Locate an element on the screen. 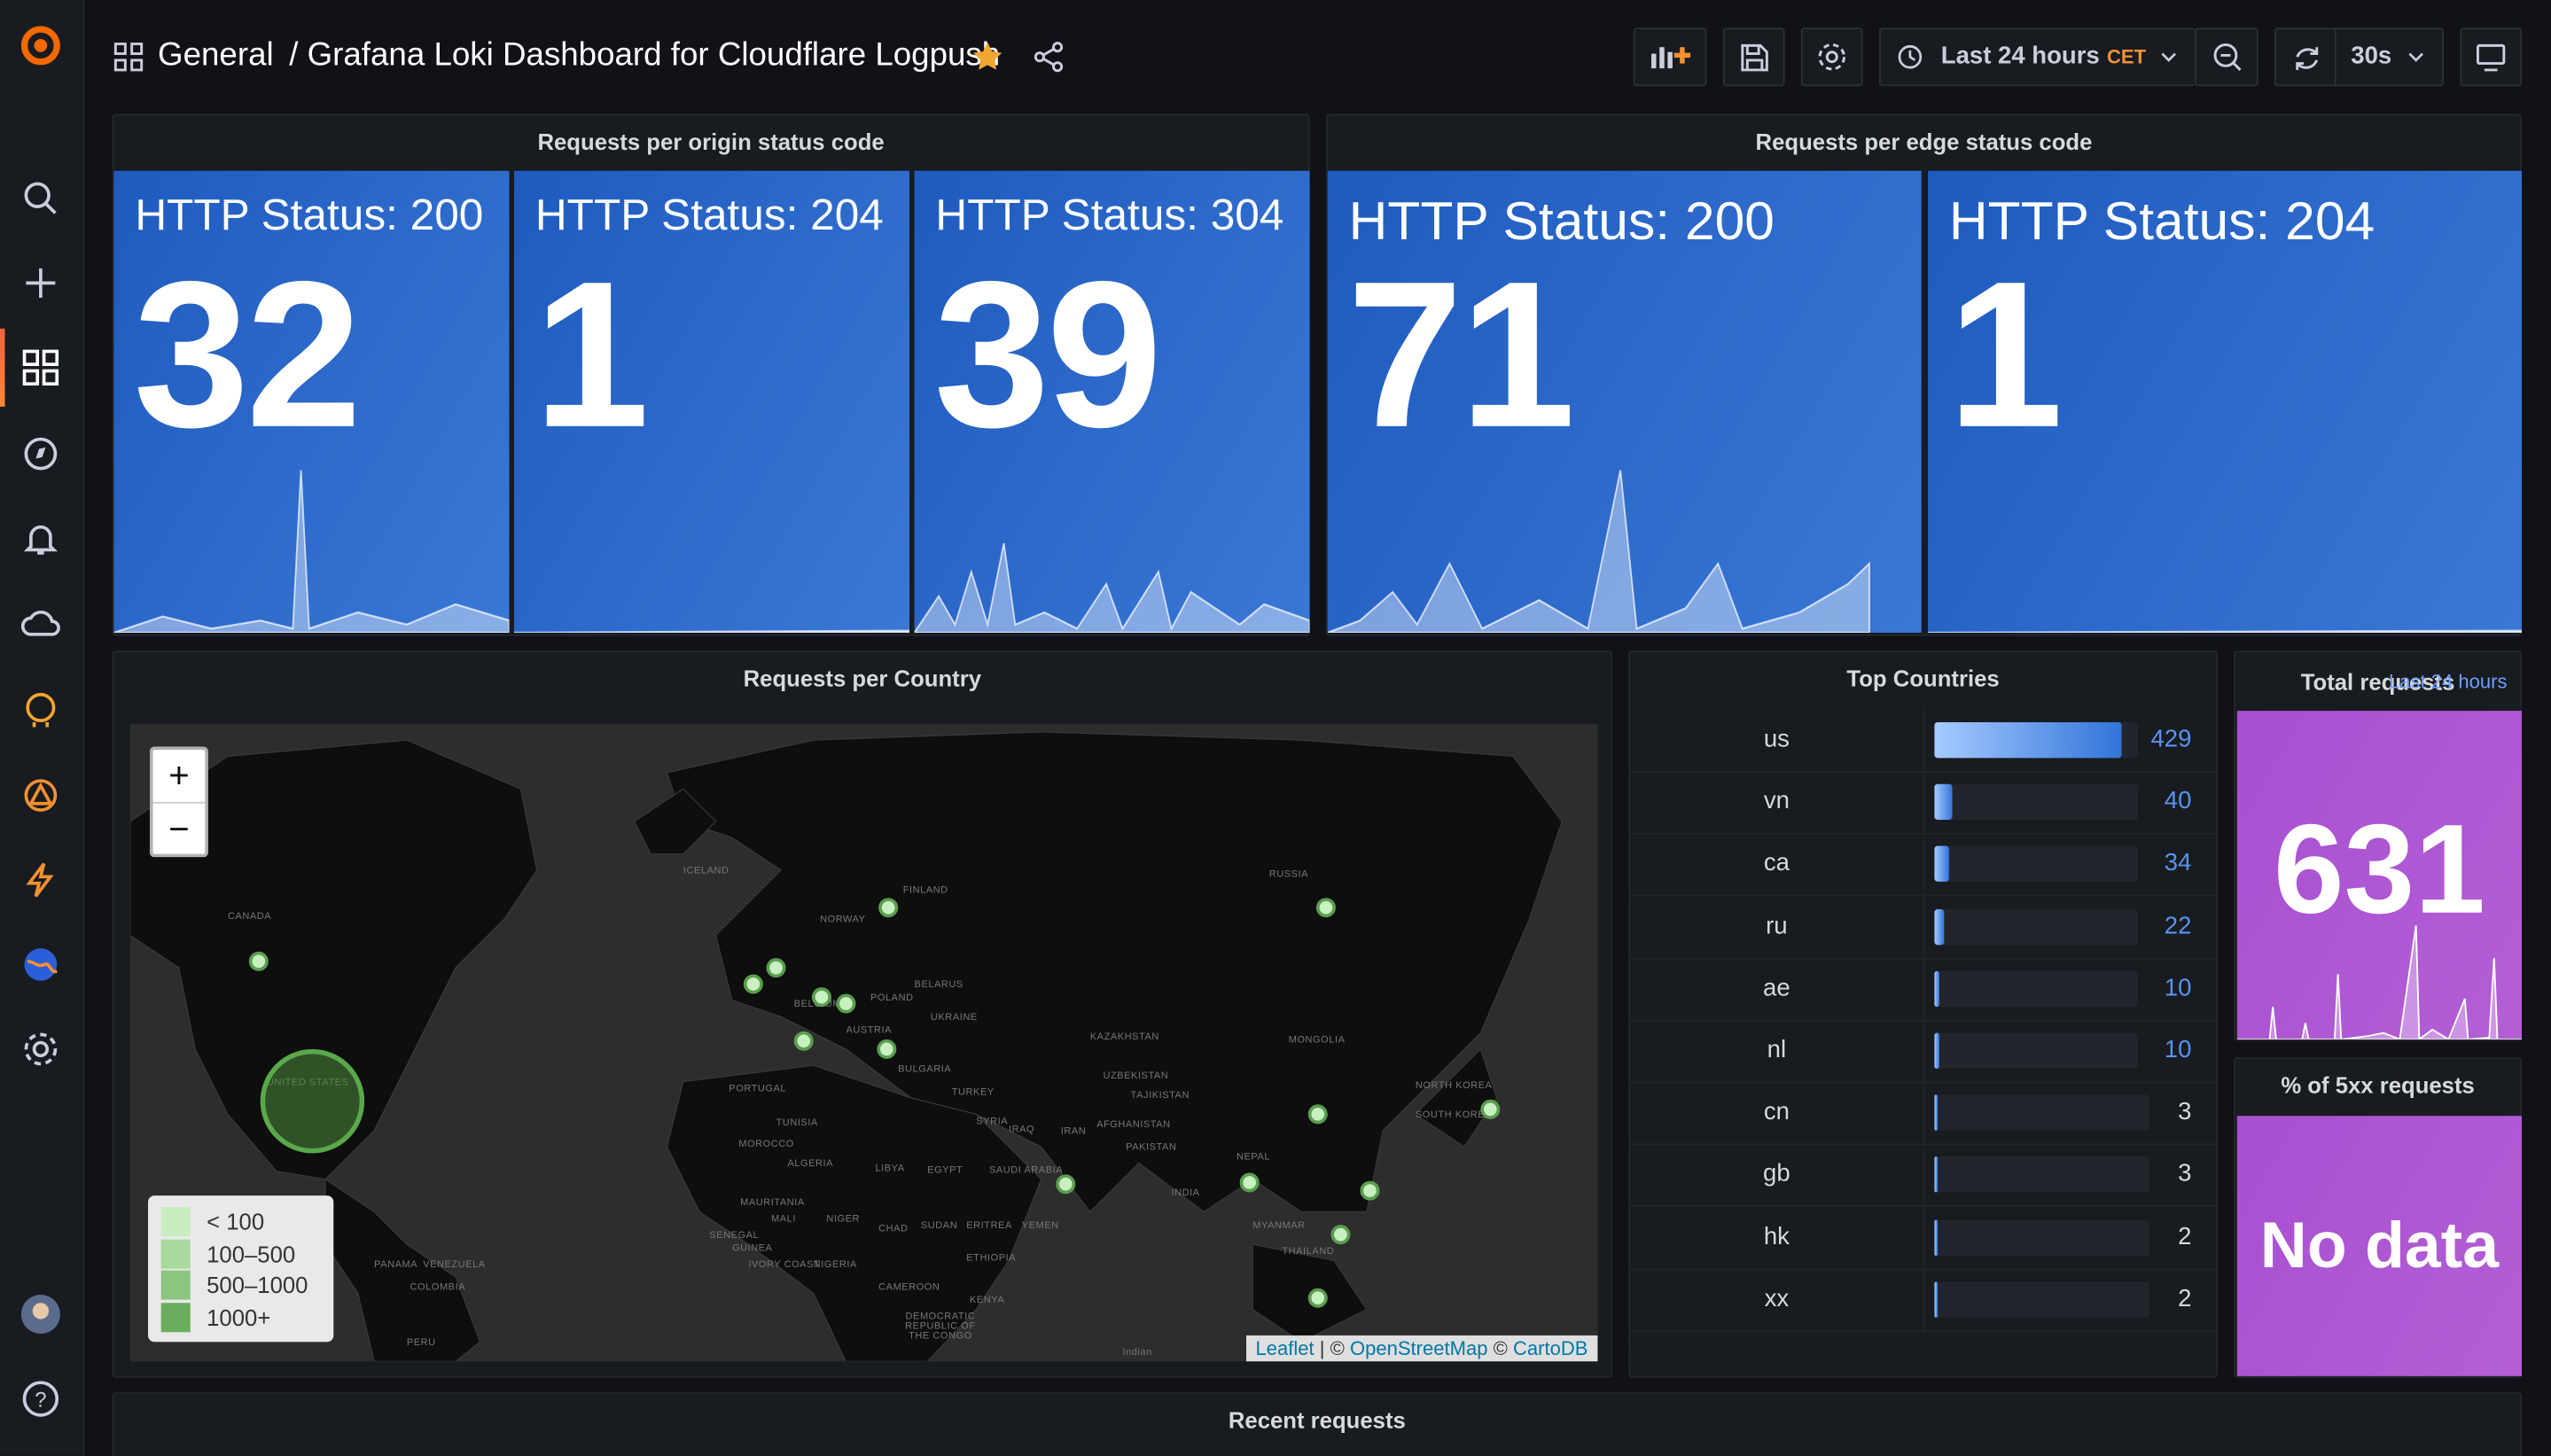 Image resolution: width=2551 pixels, height=1456 pixels. stat-label: HTTP Status: 200 is located at coordinates (309, 214).